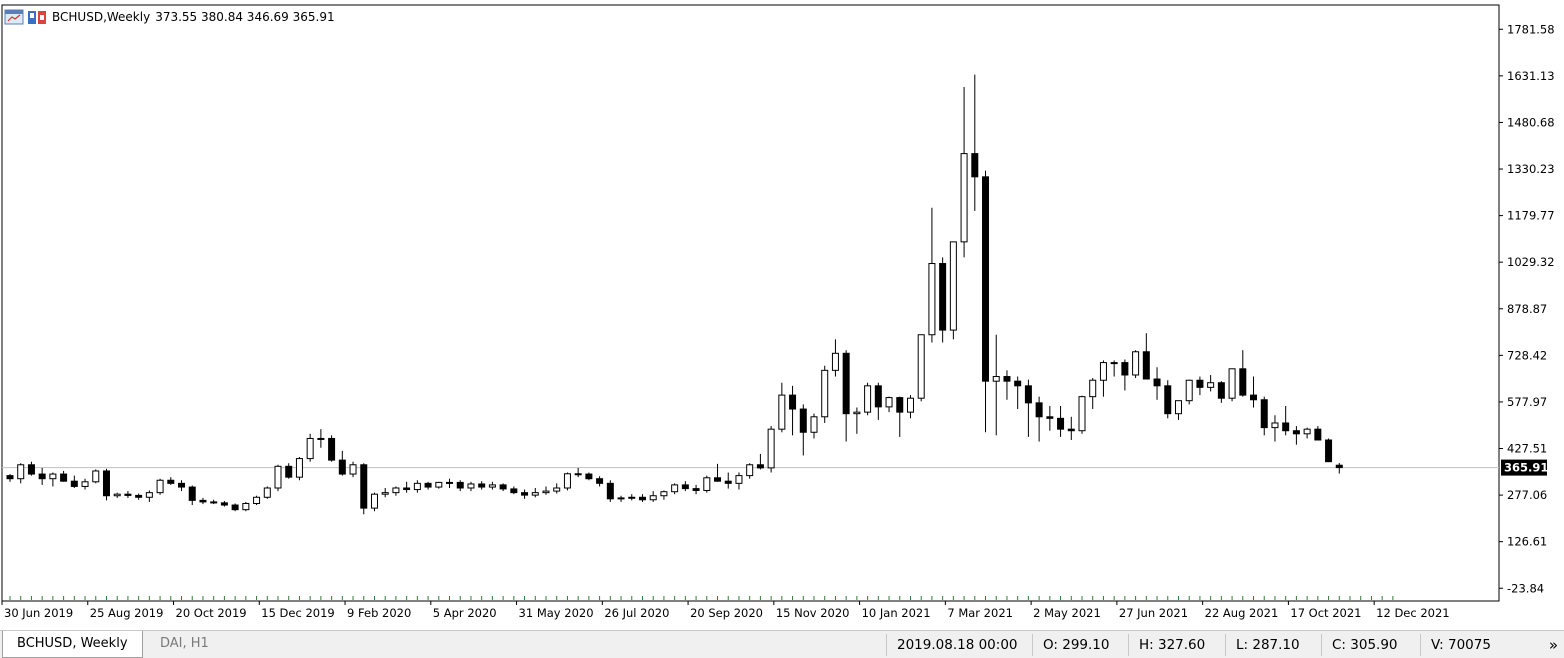 The height and width of the screenshot is (658, 1564). What do you see at coordinates (14, 17) in the screenshot?
I see `chart-window-icon` at bounding box center [14, 17].